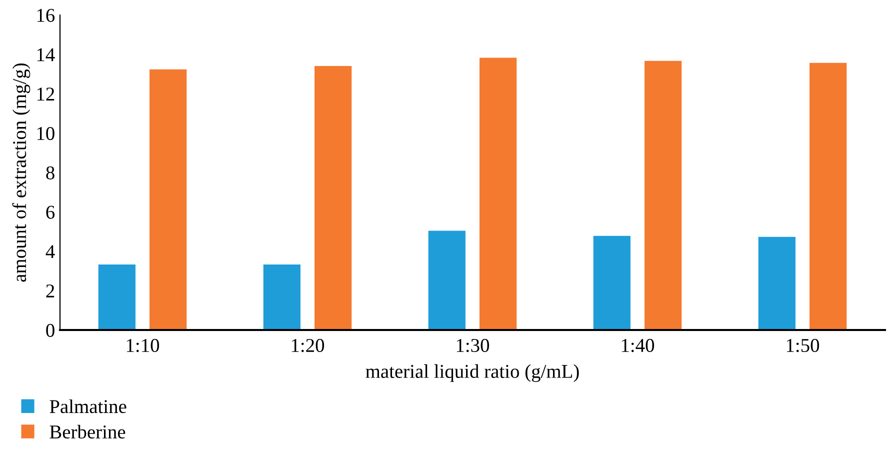 The image size is (888, 460). What do you see at coordinates (50, 330) in the screenshot?
I see `y-tick-label: 0` at bounding box center [50, 330].